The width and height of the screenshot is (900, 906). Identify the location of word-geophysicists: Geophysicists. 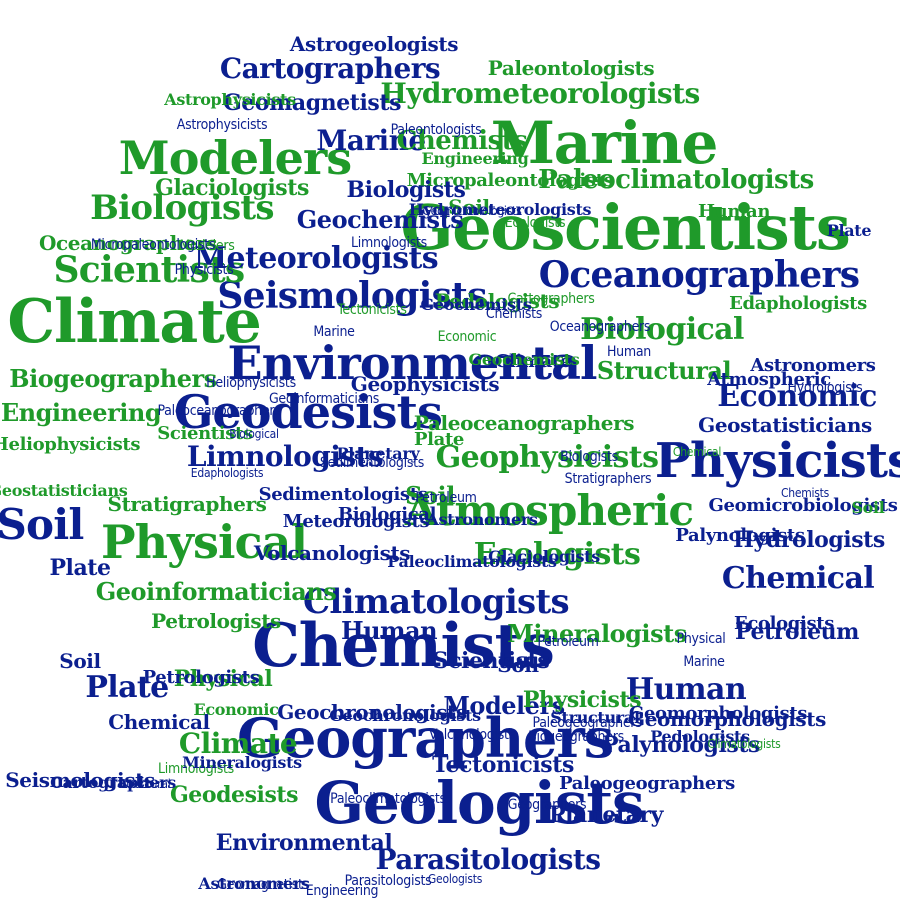
(547, 457).